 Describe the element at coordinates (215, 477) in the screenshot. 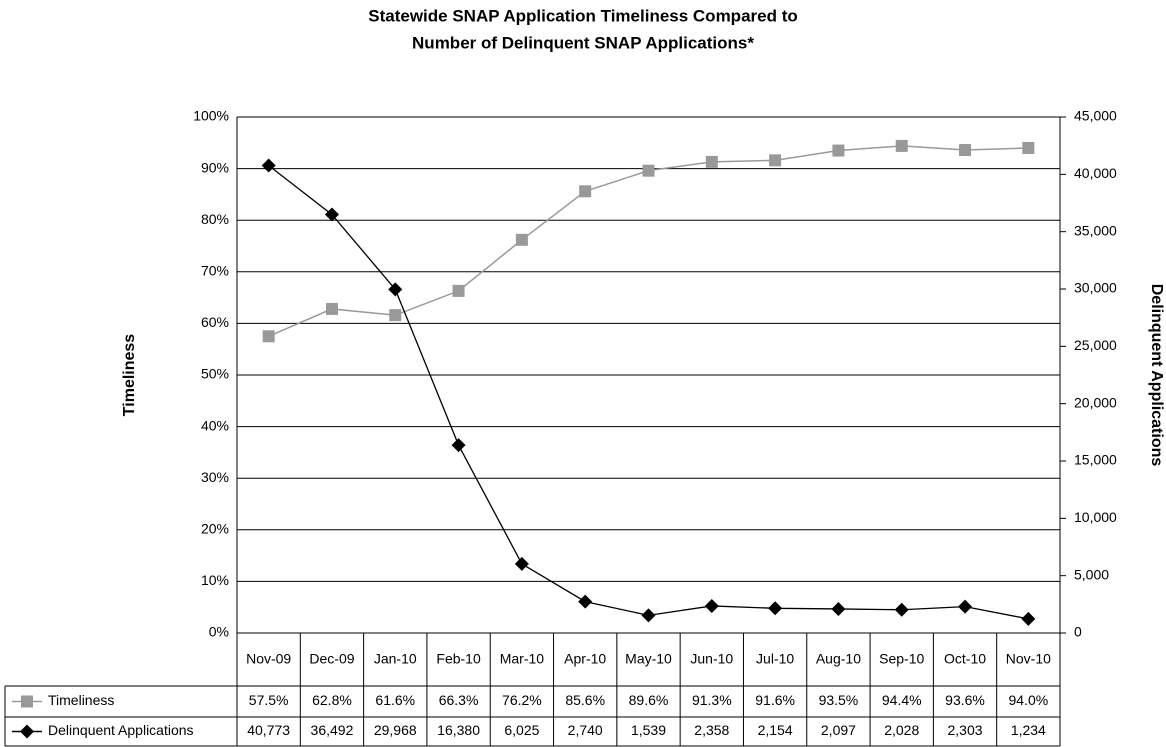

I see `y-tick-label: 30%` at that location.